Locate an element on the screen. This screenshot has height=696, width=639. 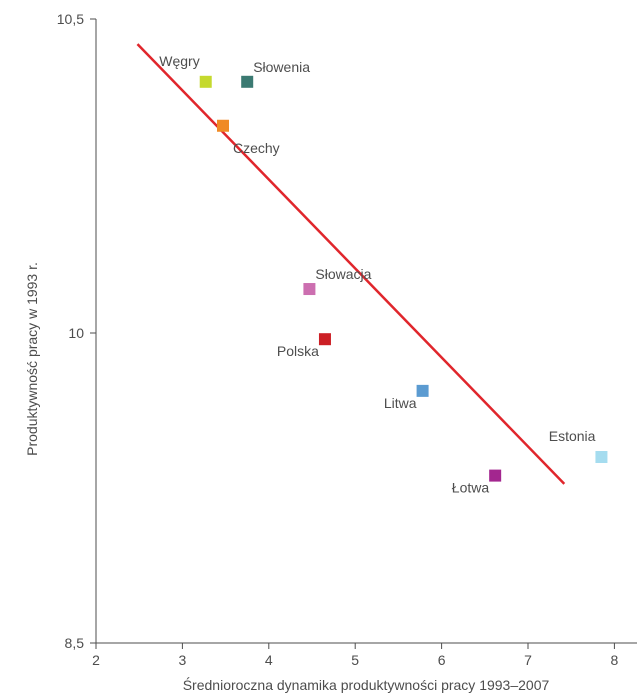
data-point-label: Polska is located at coordinates (298, 351).